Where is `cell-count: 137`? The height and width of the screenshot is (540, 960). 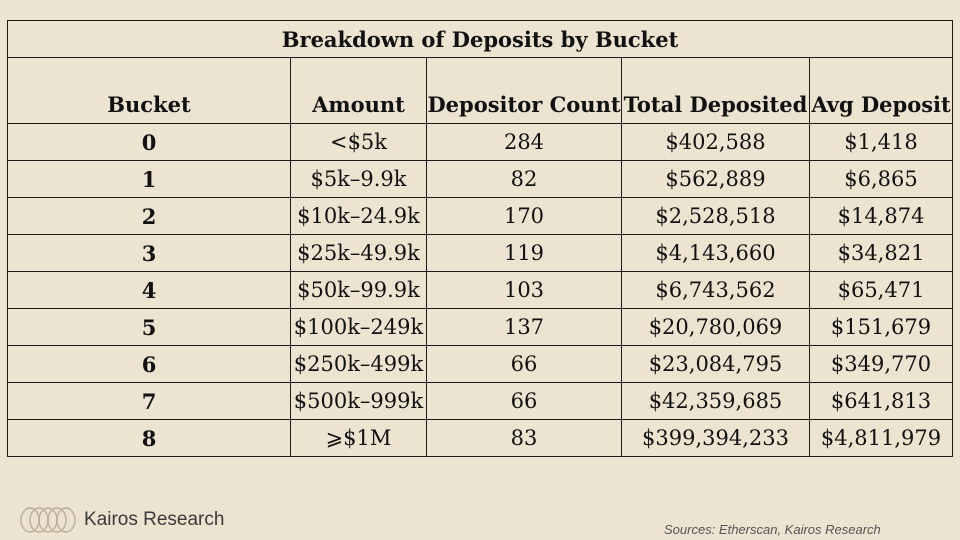
cell-count: 137 is located at coordinates (524, 327).